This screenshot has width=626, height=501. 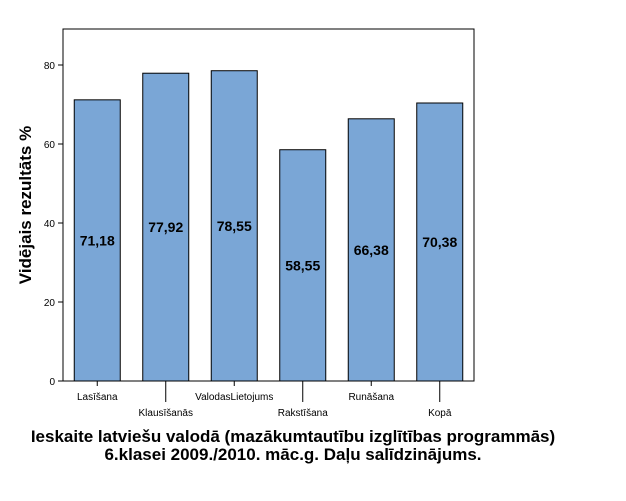 I want to click on y-tick-label: 60, so click(x=50, y=145).